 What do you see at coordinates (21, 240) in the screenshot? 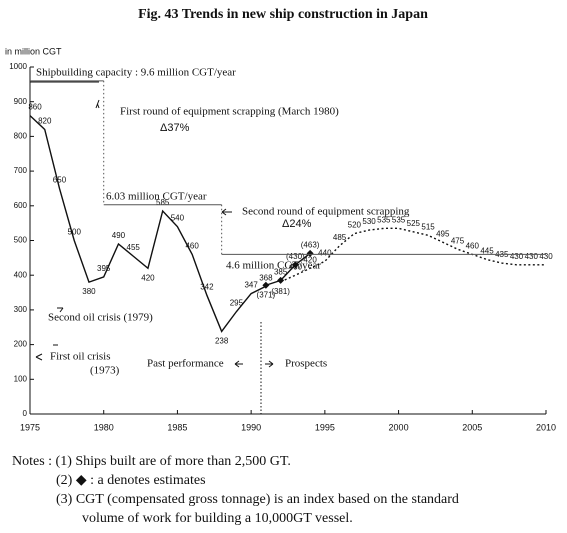
I see `y-tick-label: 500` at bounding box center [21, 240].